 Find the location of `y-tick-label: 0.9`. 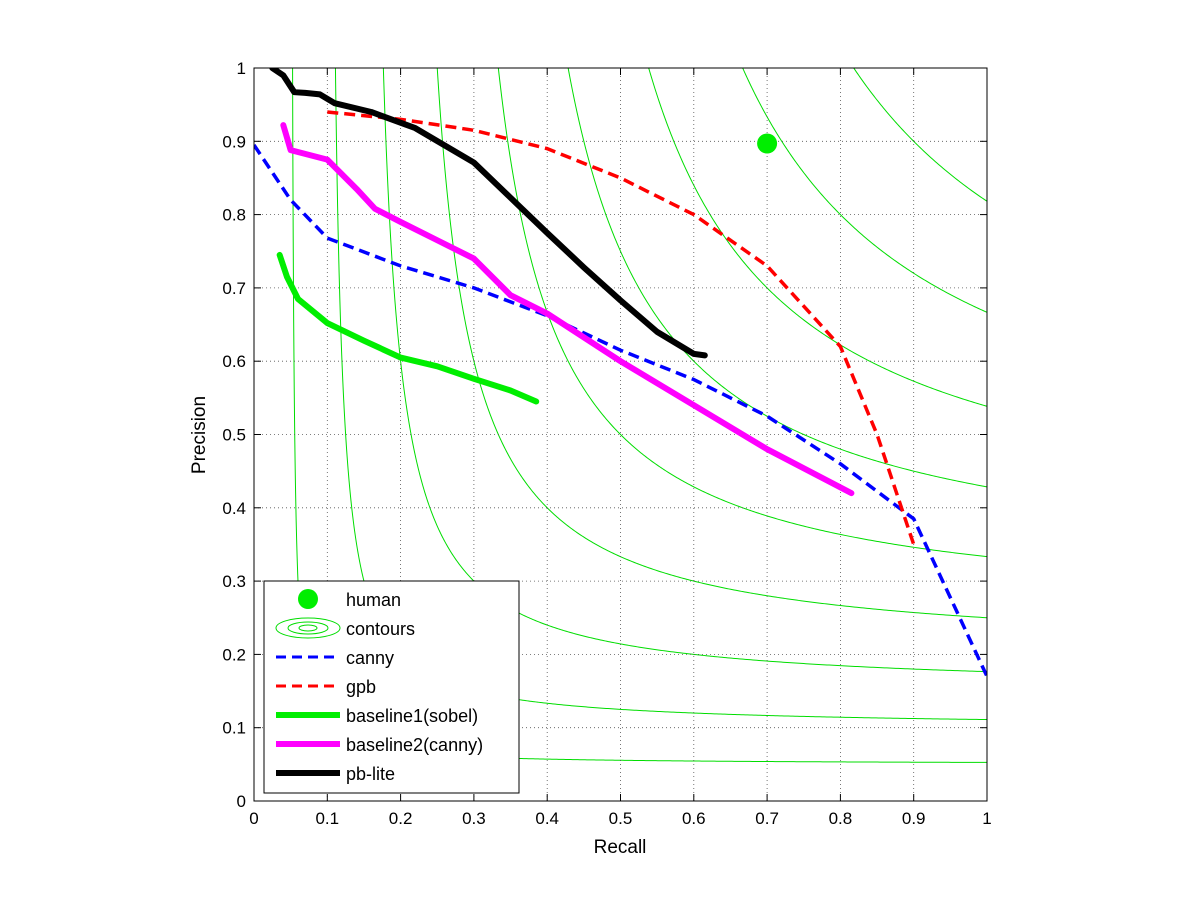

y-tick-label: 0.9 is located at coordinates (234, 141).